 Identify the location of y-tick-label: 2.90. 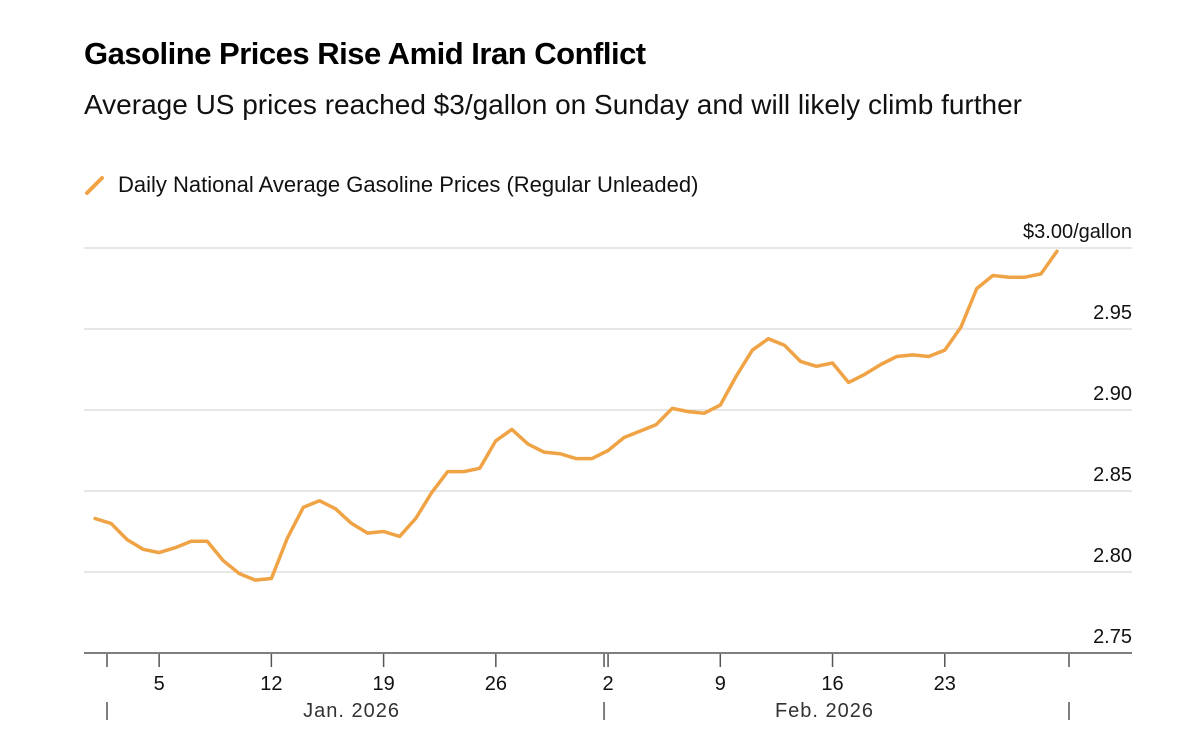
(1112, 394).